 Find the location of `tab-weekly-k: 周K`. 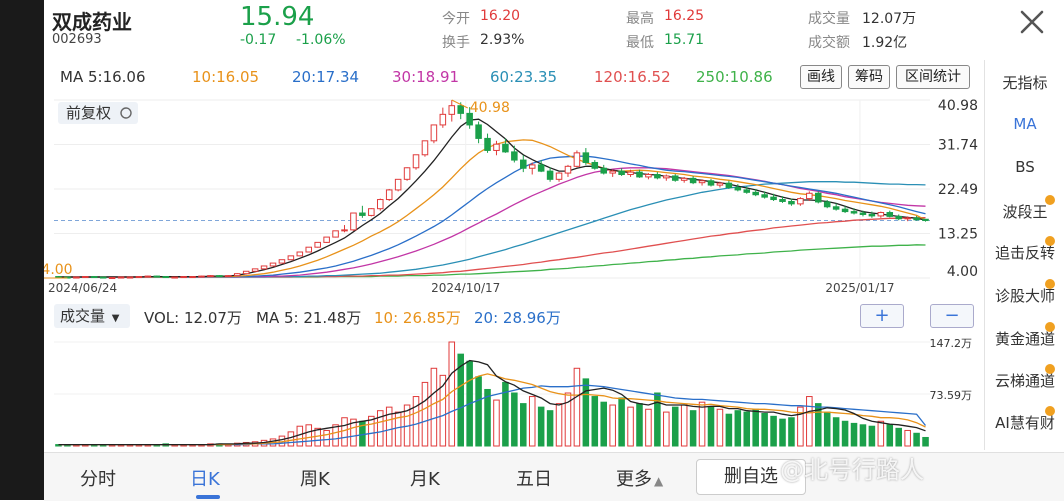

tab-weekly-k: 周K is located at coordinates (315, 479).